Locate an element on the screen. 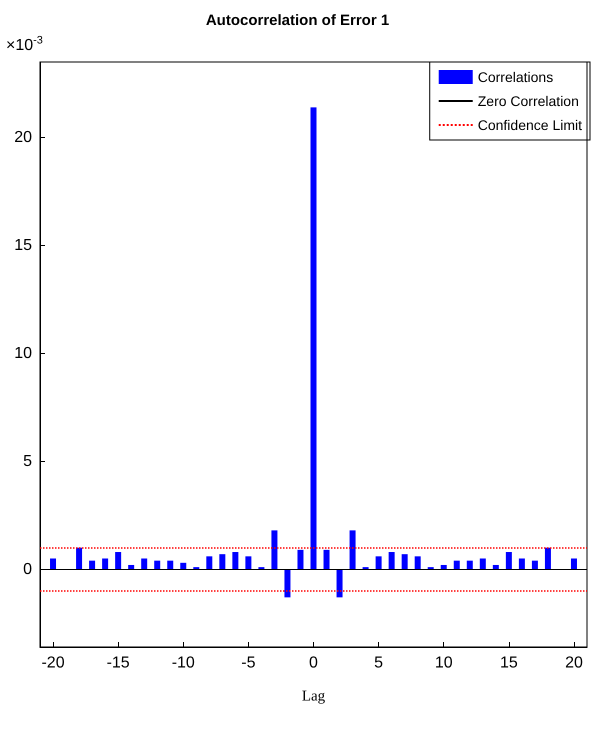 This screenshot has width=595, height=729. x-tick-label: -5 is located at coordinates (248, 663).